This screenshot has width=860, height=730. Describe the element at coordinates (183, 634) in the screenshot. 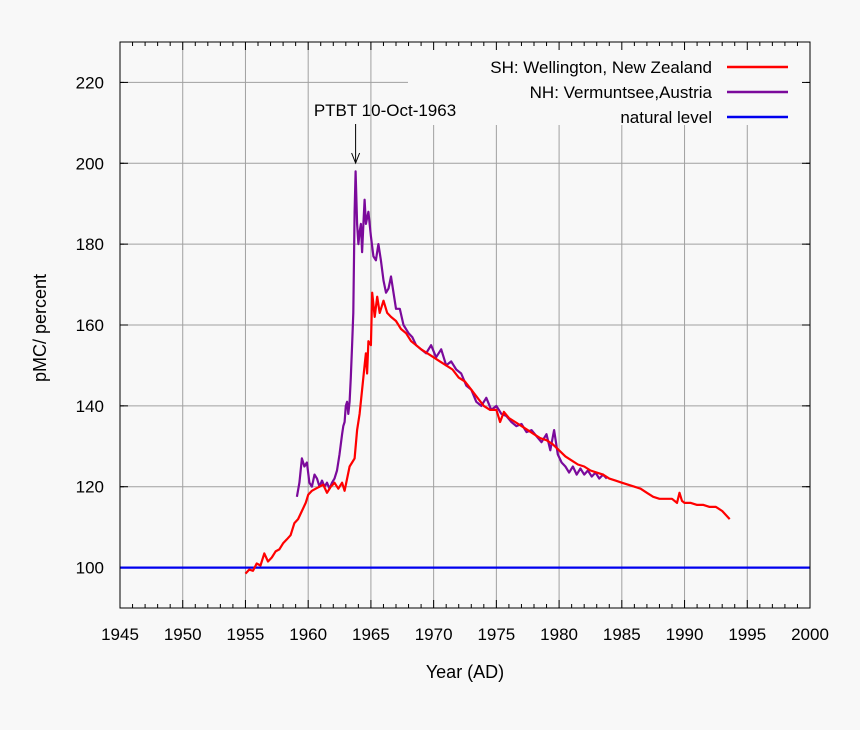

I see `x-tick-label: 1950` at that location.